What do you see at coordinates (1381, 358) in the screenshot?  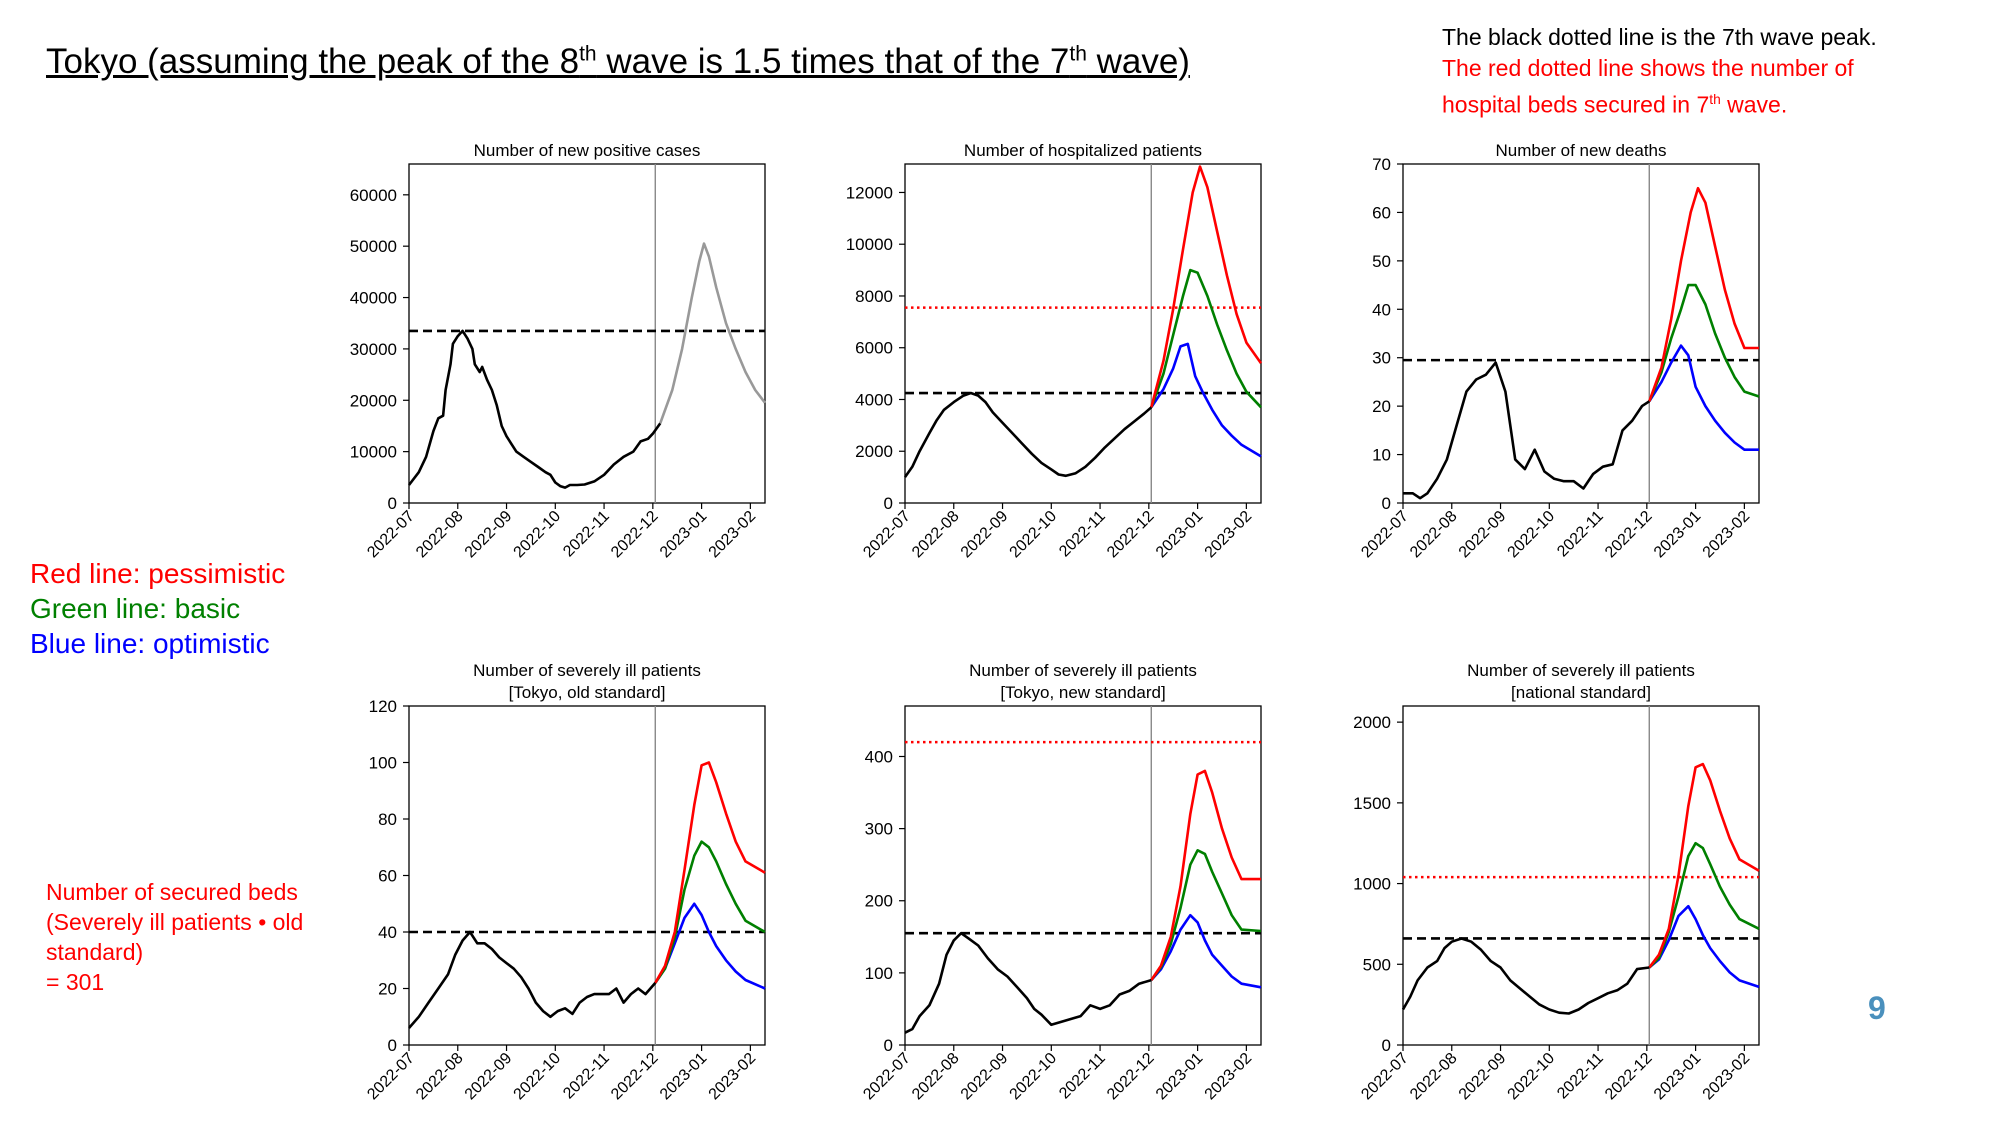 I see `y-tick-label: 30` at bounding box center [1381, 358].